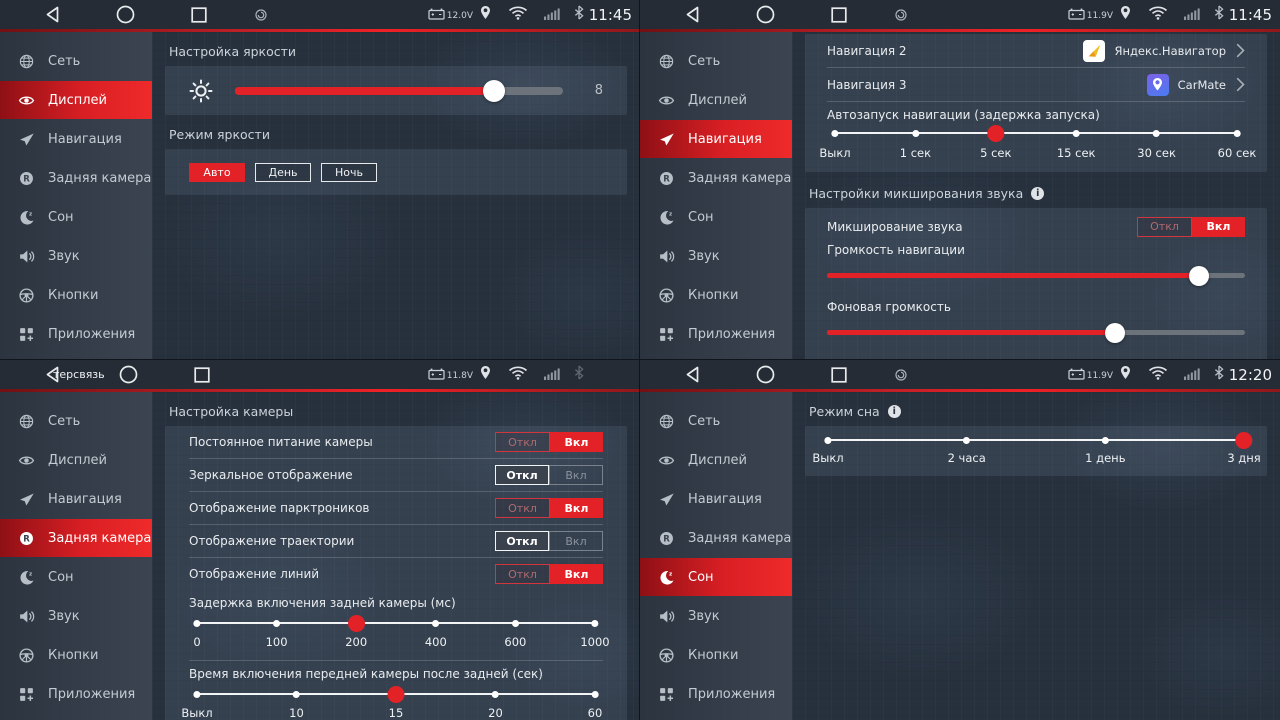  What do you see at coordinates (1076, 141) in the screenshot?
I see `slider-stop: 15 сек` at bounding box center [1076, 141].